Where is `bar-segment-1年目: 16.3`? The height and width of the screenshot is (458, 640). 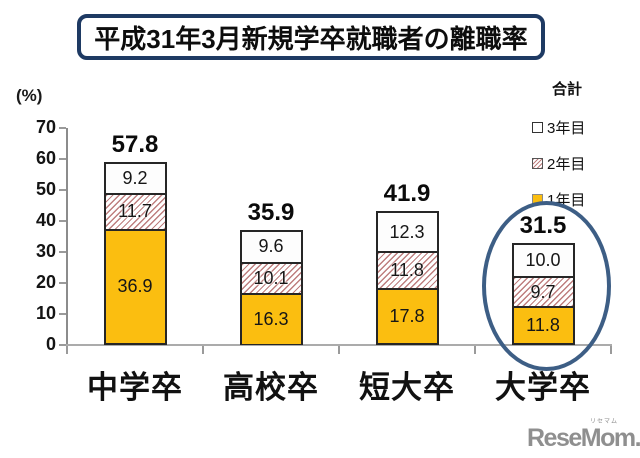
bar-segment-1年目: 16.3 is located at coordinates (271, 318).